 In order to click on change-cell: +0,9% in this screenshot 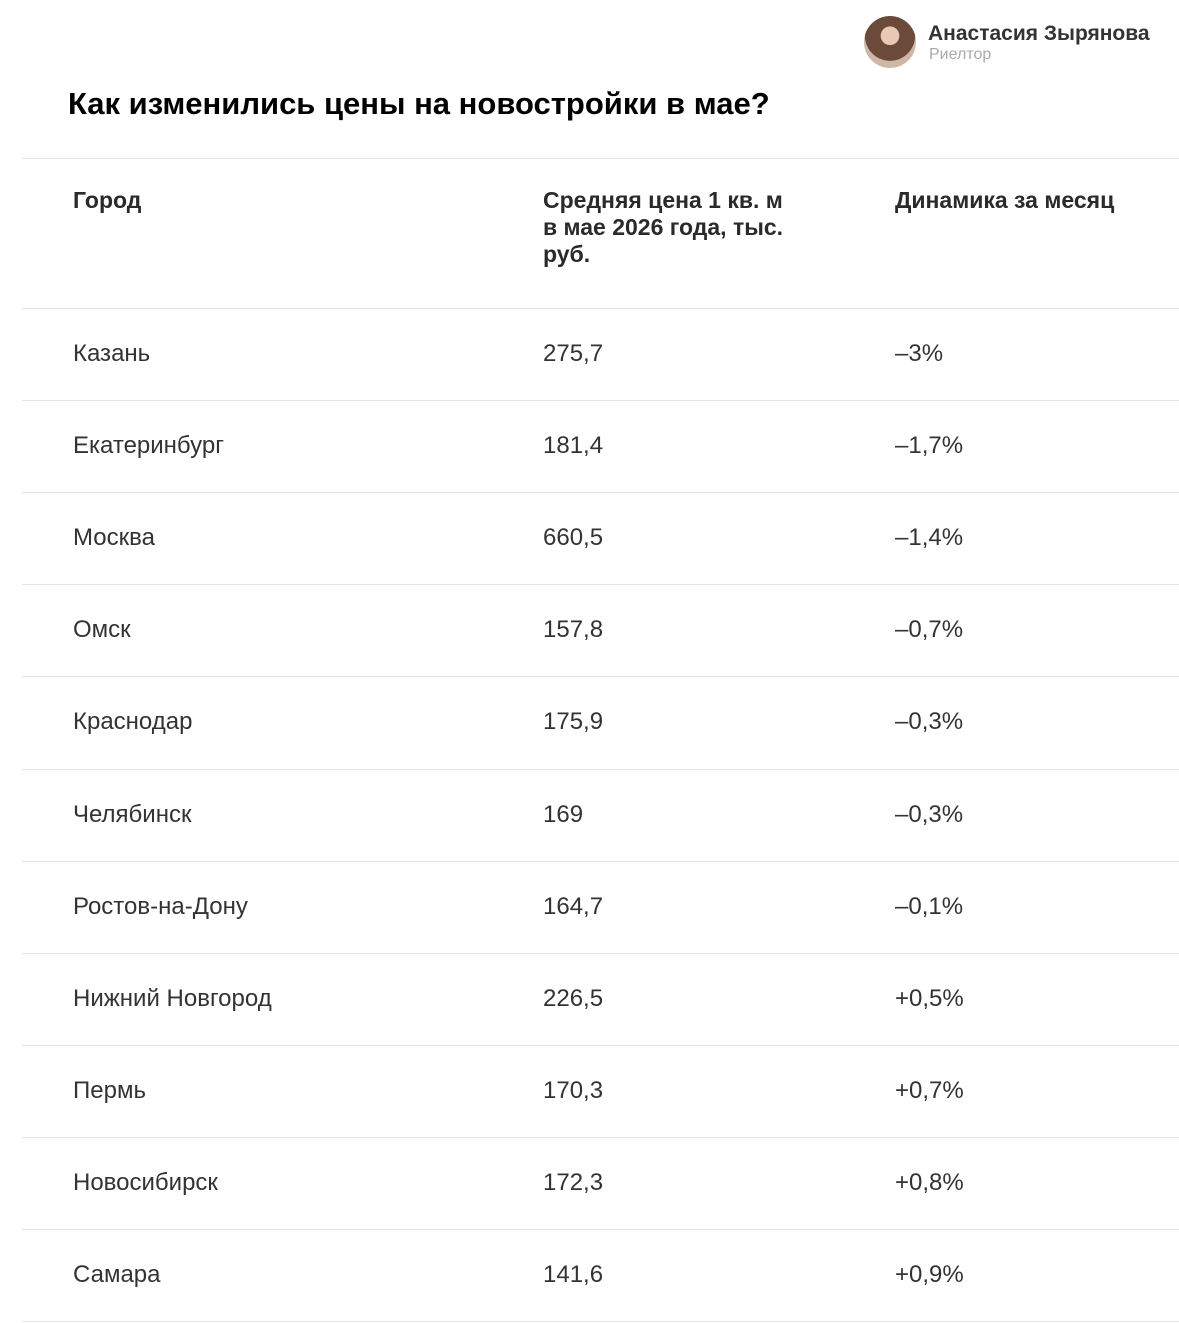, I will do `click(929, 1275)`.